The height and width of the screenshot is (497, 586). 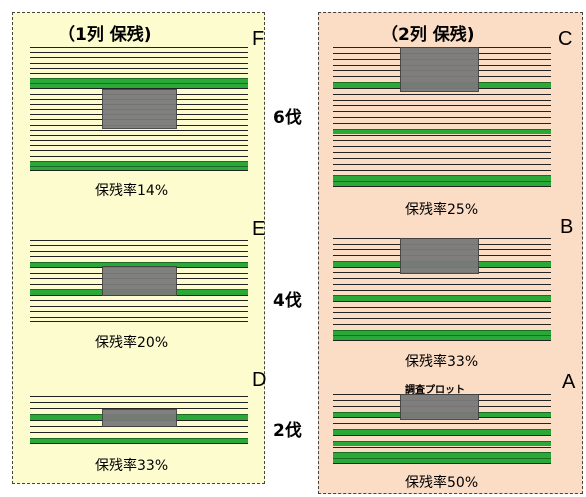 What do you see at coordinates (567, 227) in the screenshot?
I see `block-letter-b: B` at bounding box center [567, 227].